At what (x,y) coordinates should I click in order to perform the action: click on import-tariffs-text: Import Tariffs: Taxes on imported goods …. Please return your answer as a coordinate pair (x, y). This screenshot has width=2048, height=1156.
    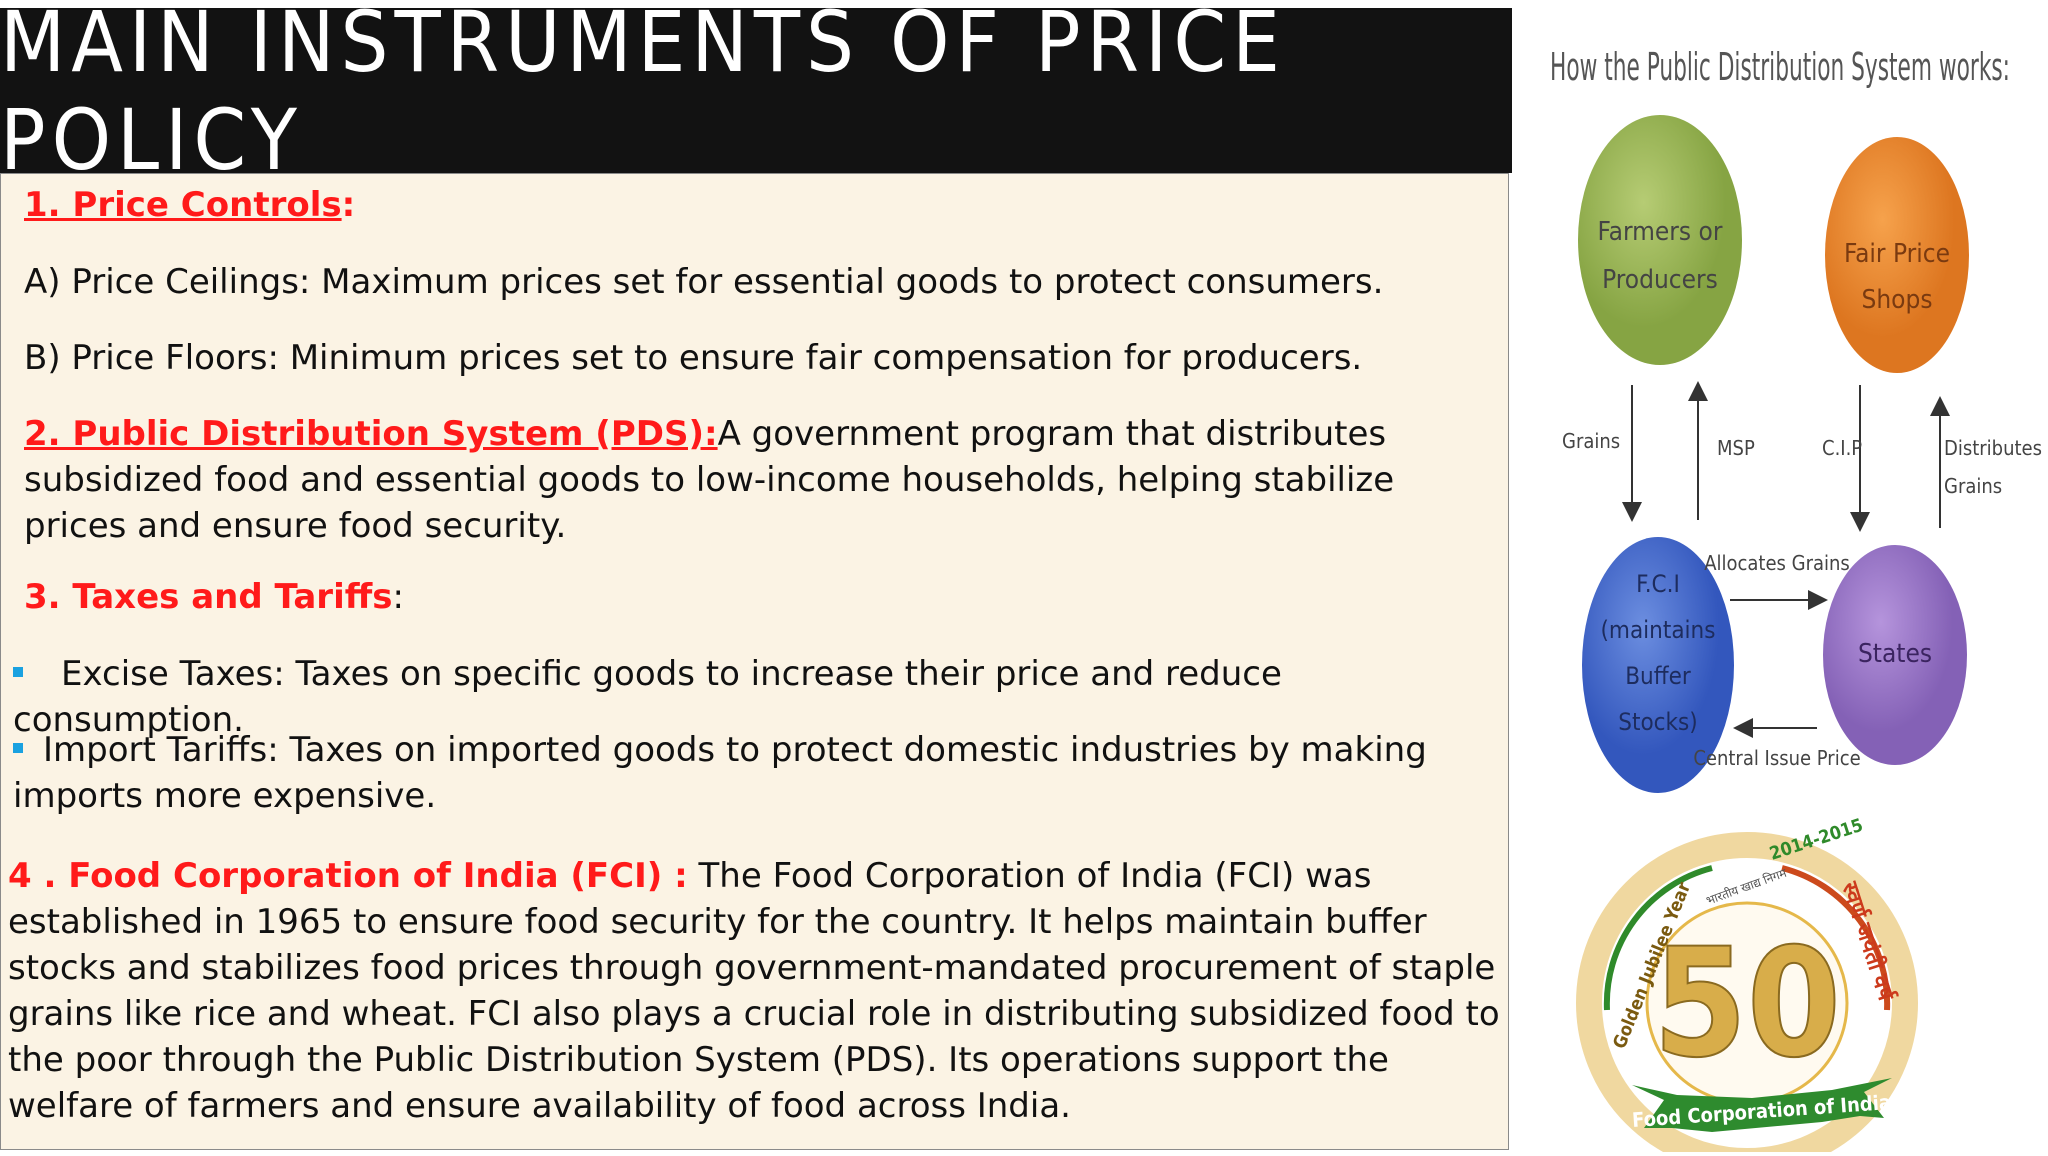
    Looking at the image, I should click on (720, 773).